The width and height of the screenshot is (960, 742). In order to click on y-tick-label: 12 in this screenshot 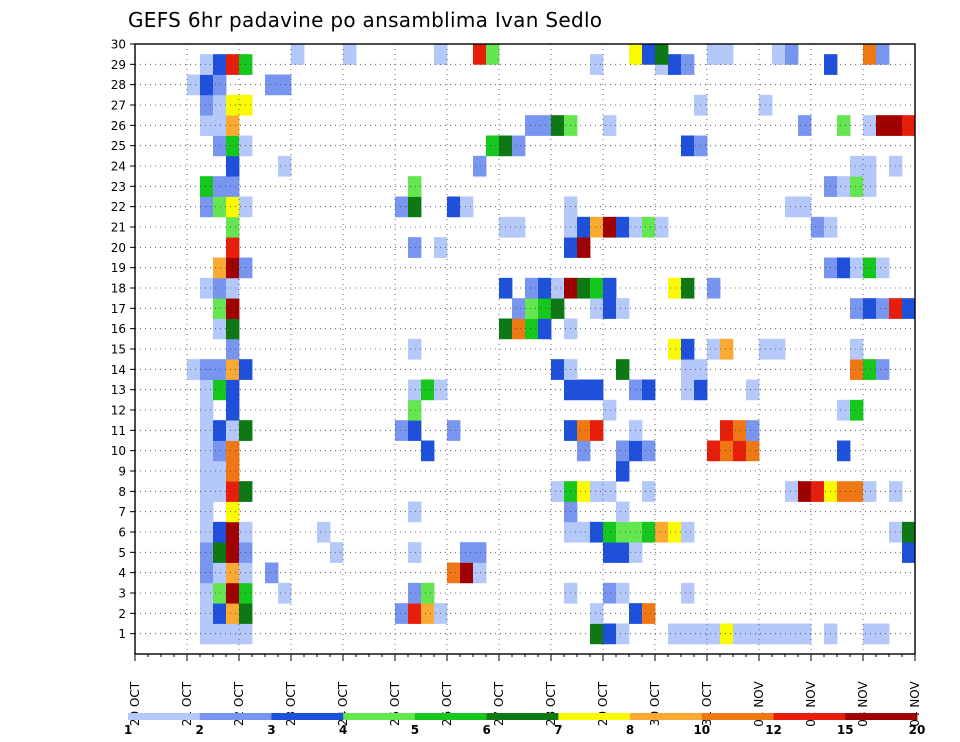, I will do `click(118, 411)`.